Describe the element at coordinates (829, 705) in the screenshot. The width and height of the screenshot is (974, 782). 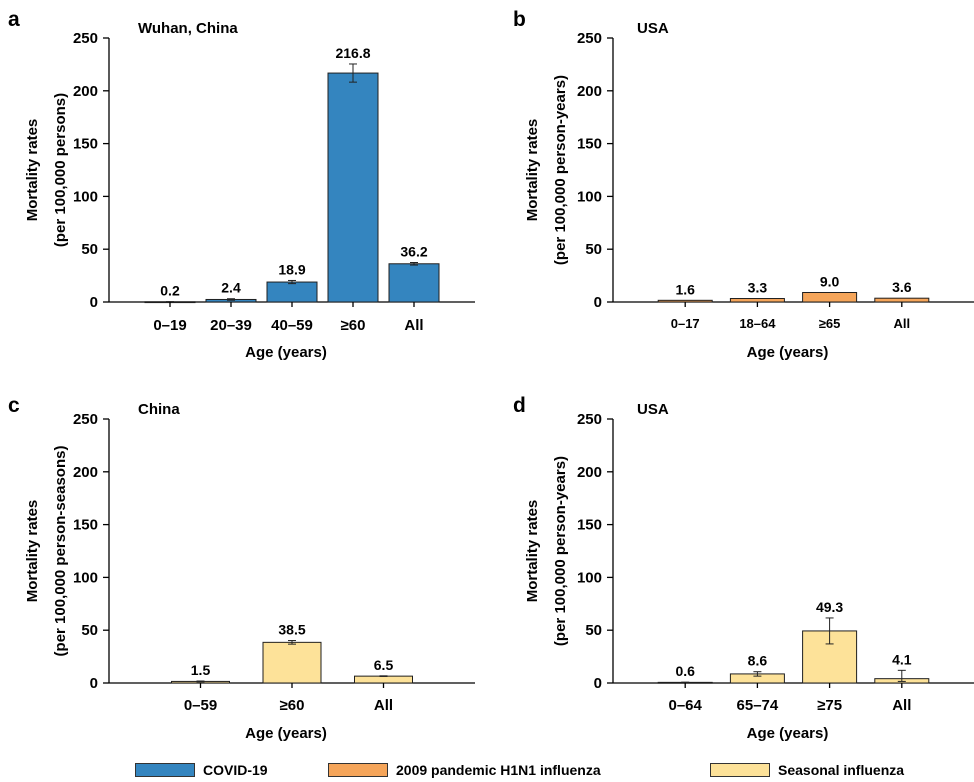
I see `panel-d-xtick-label: ≥75` at that location.